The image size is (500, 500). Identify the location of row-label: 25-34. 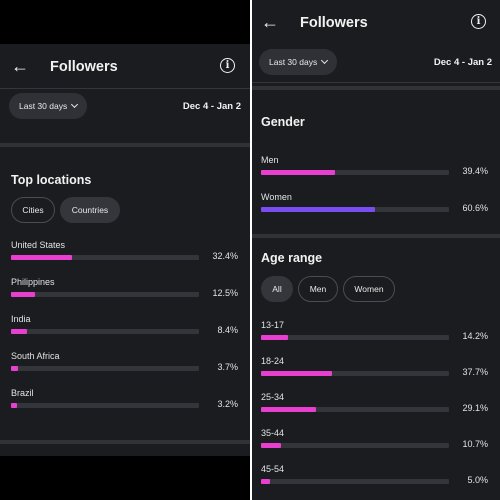
(273, 397).